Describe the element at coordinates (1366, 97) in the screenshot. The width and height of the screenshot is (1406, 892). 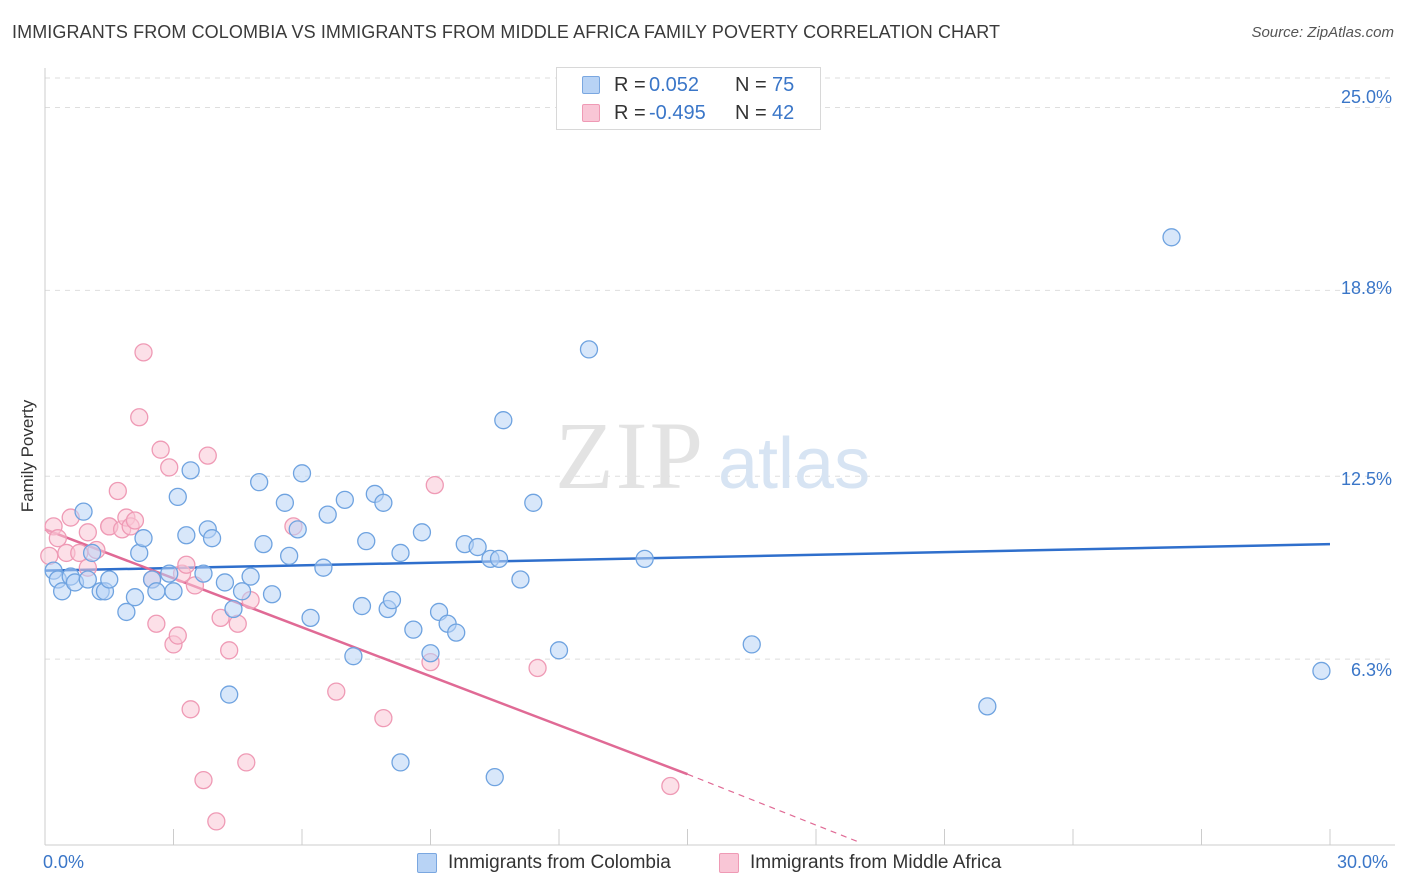
I see `y-tick-label: 25.0%` at that location.